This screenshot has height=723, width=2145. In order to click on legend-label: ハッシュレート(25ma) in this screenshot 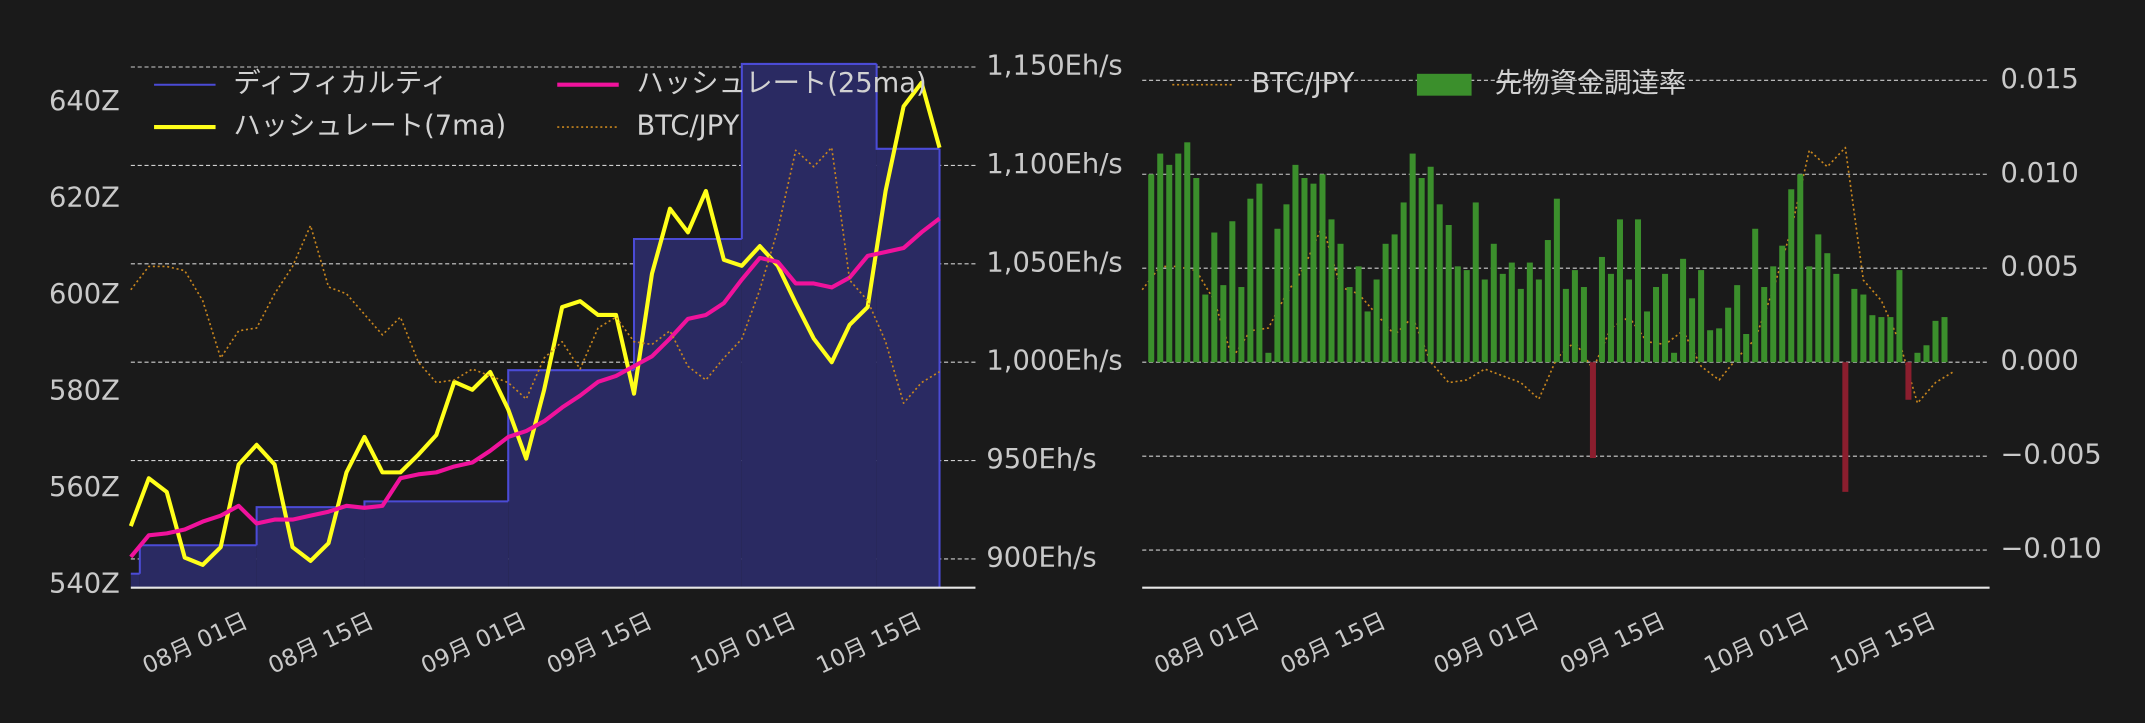, I will do `click(782, 83)`.